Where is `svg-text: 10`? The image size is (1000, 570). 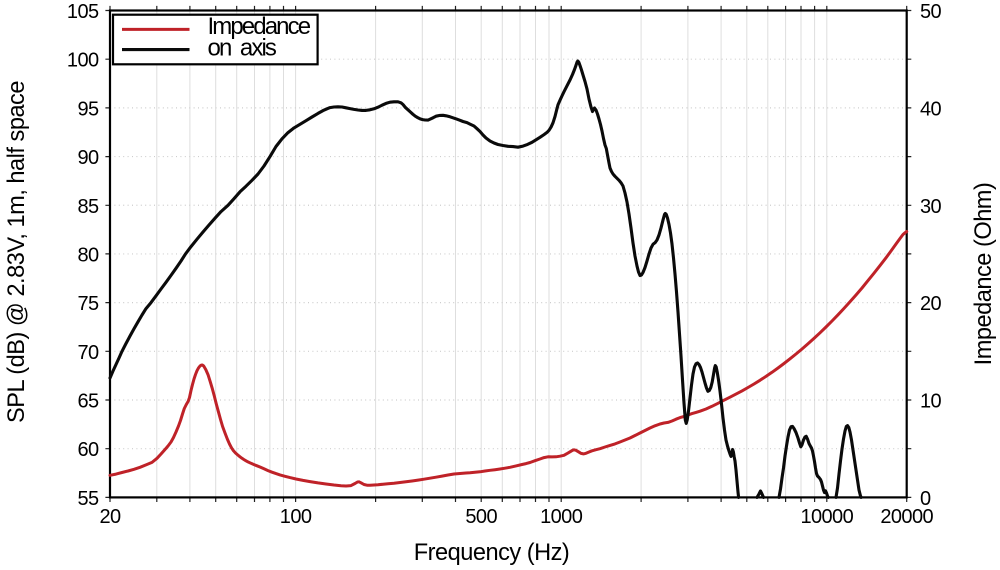
svg-text: 10 is located at coordinates (931, 402).